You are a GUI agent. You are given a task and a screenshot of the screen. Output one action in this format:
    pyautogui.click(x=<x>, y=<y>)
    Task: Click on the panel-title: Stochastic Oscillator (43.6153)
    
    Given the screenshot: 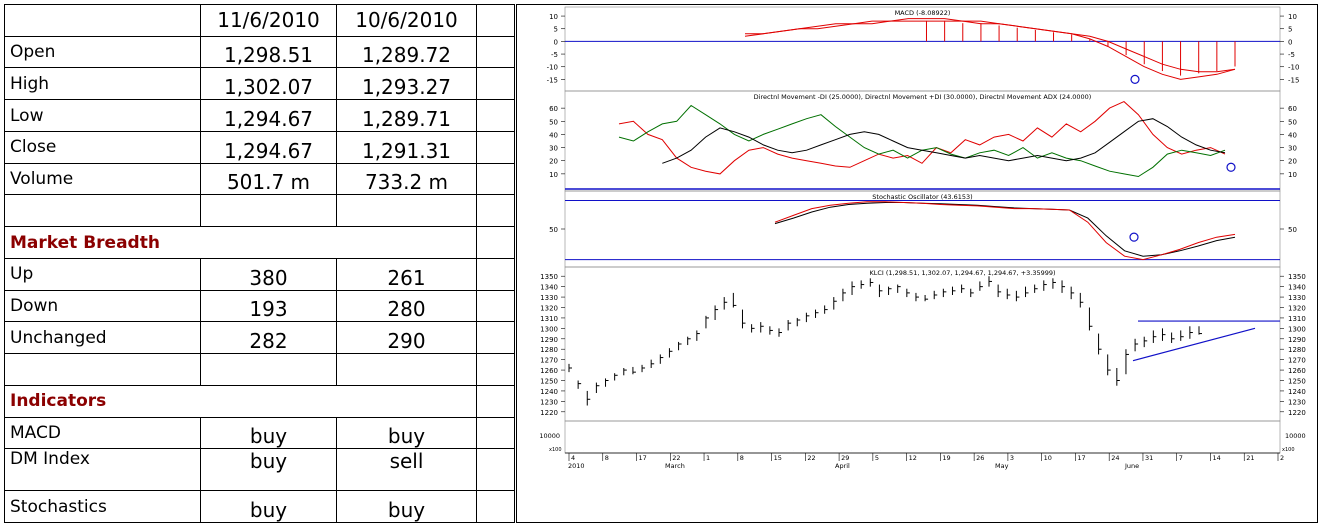 What is the action you would take?
    pyautogui.click(x=922, y=197)
    